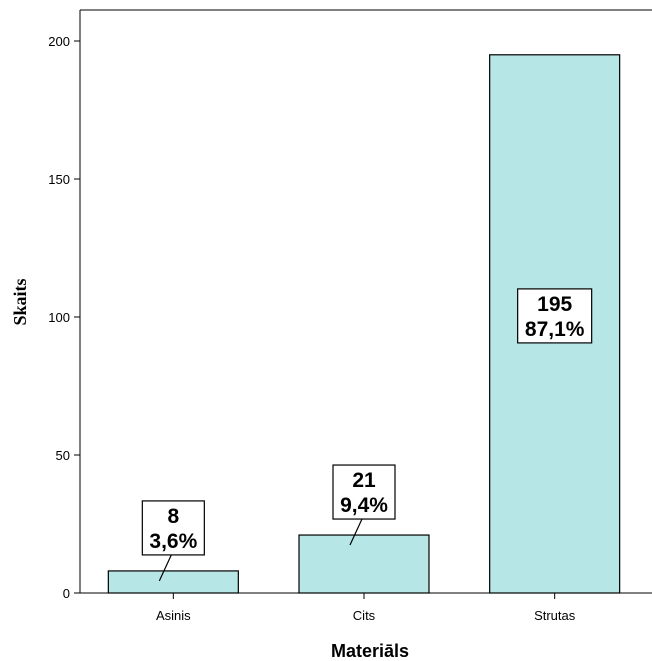 The height and width of the screenshot is (661, 652). I want to click on y-axis-ticks: 0 50 100 150 200, so click(64, 317).